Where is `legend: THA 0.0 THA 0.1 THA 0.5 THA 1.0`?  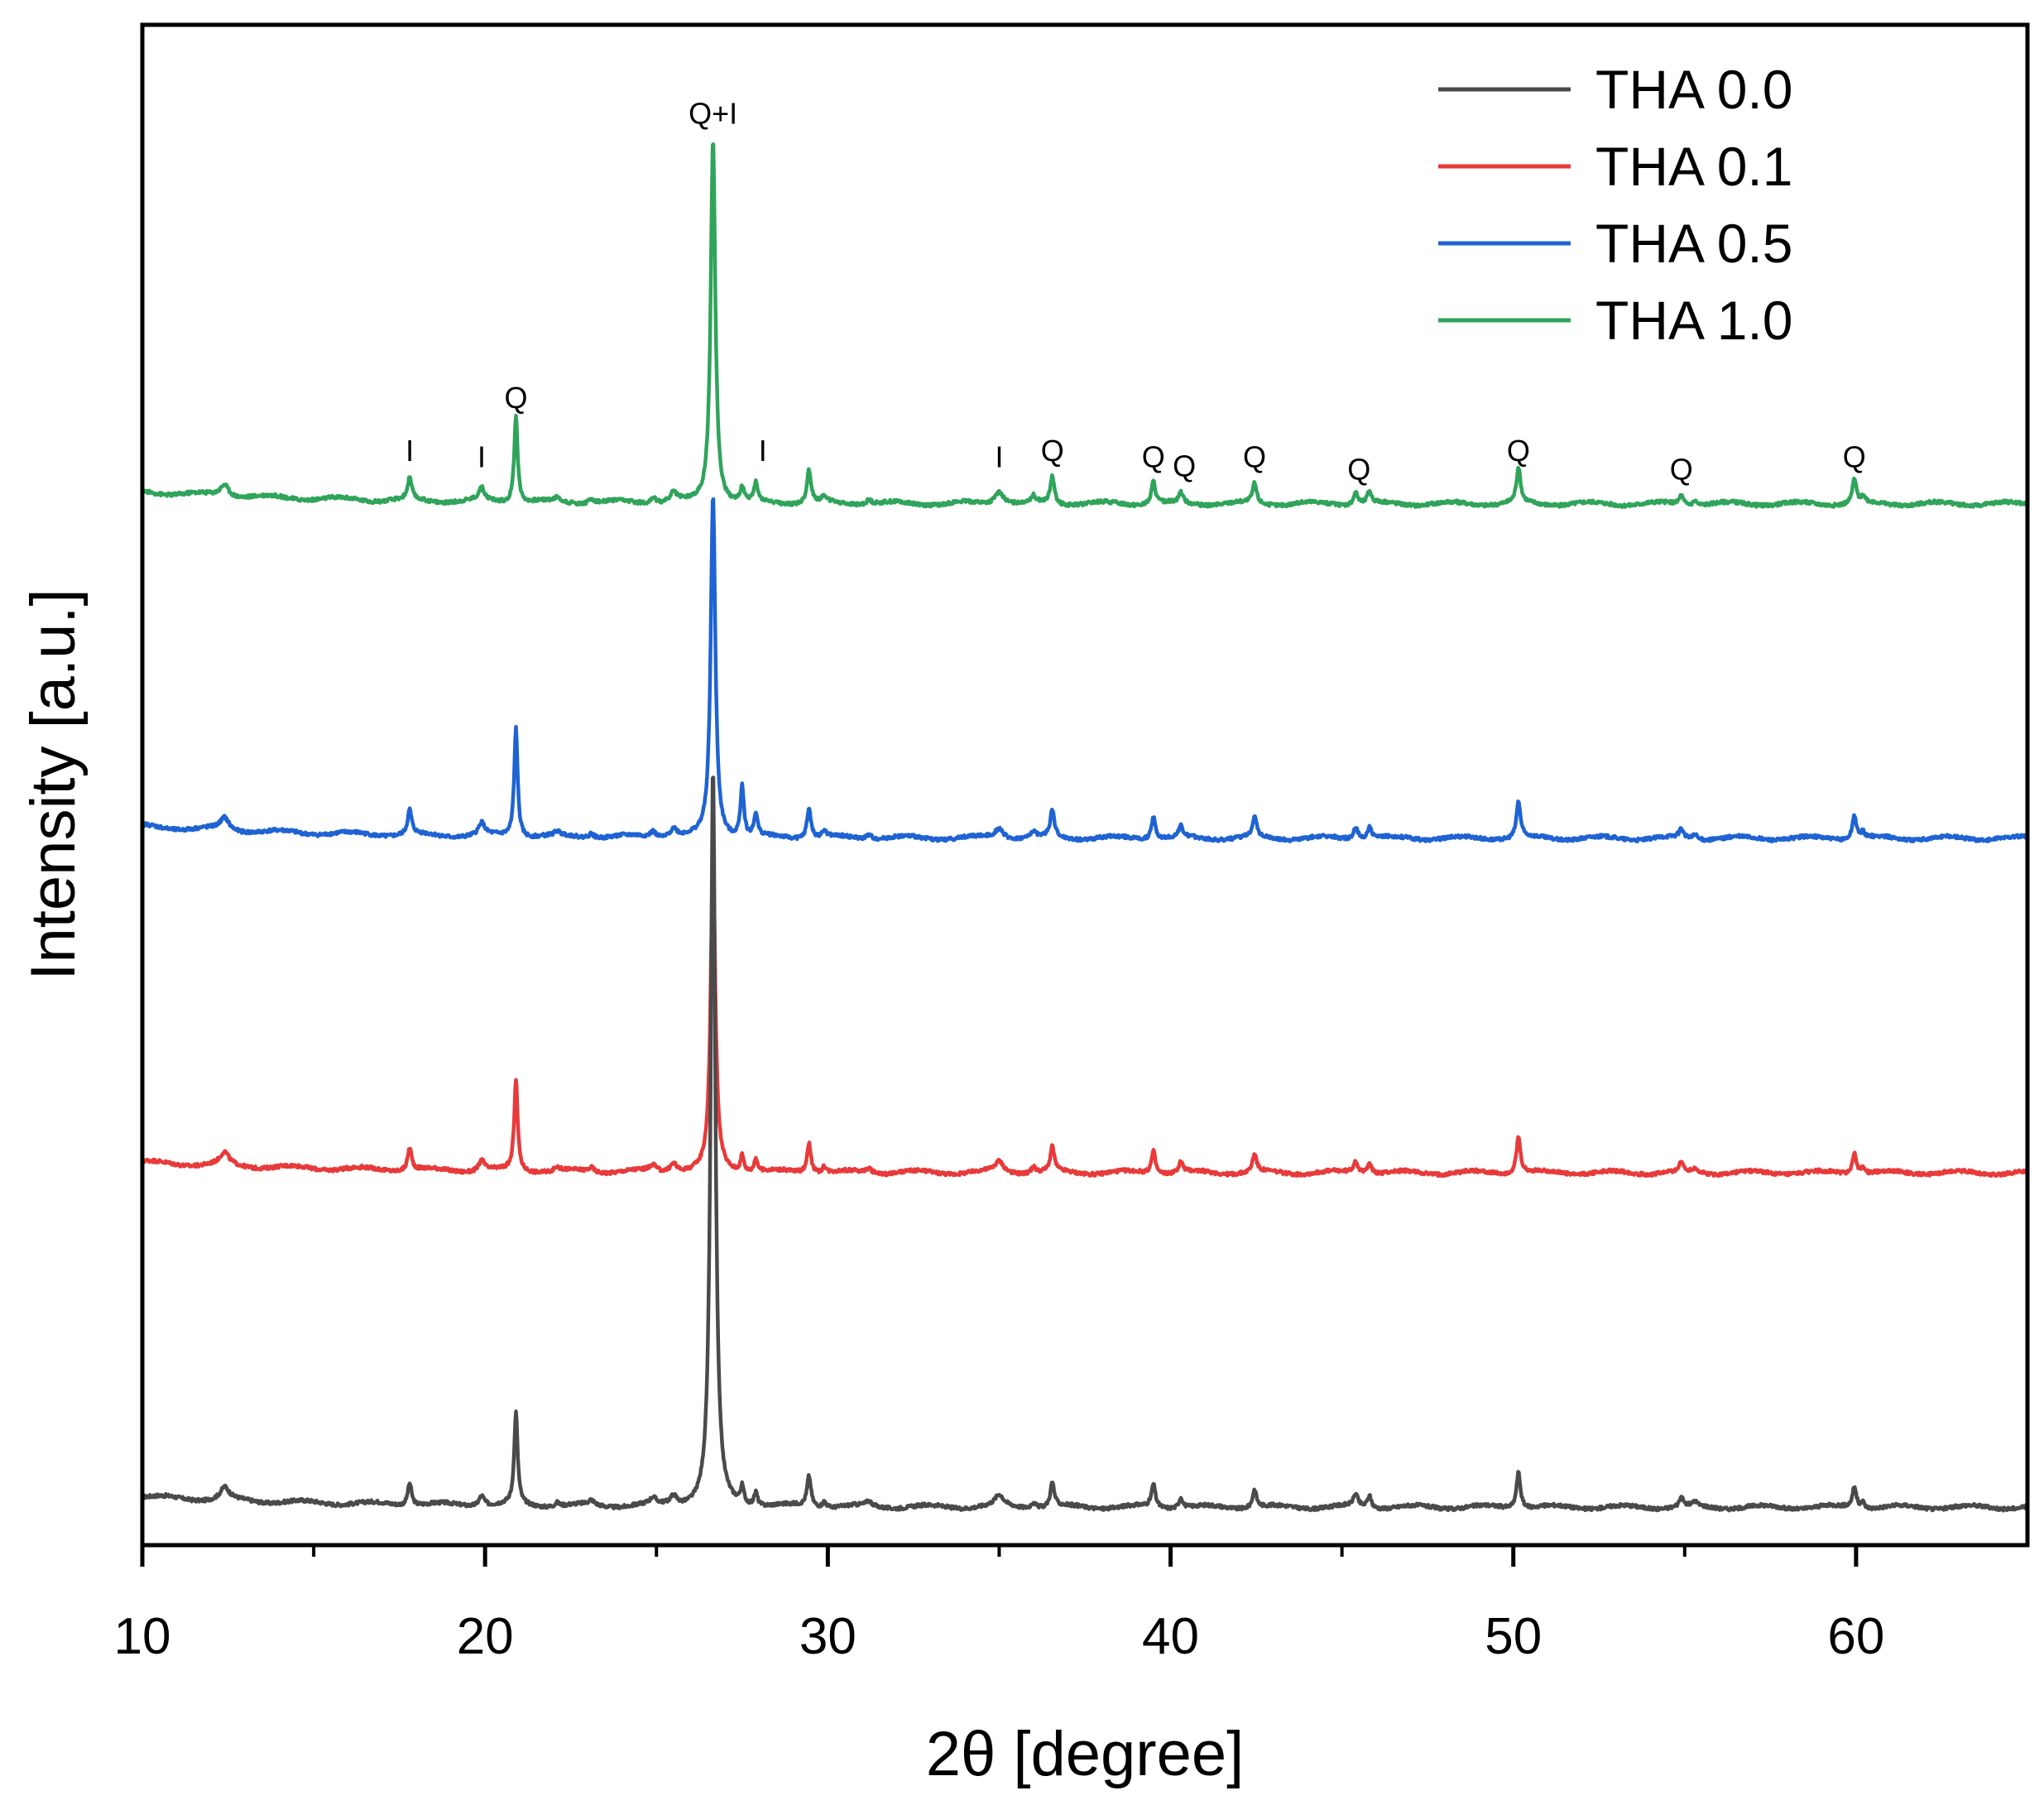
legend: THA 0.0 THA 0.1 THA 0.5 THA 1.0 is located at coordinates (1615, 205).